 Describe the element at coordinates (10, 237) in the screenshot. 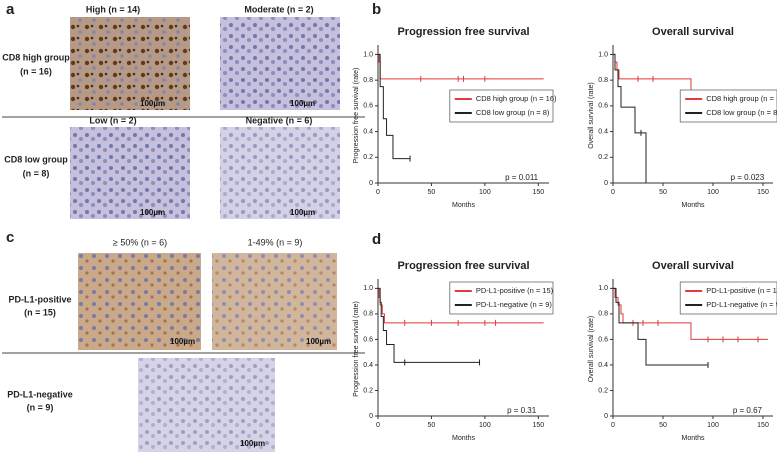

I see `panel-label: c` at that location.